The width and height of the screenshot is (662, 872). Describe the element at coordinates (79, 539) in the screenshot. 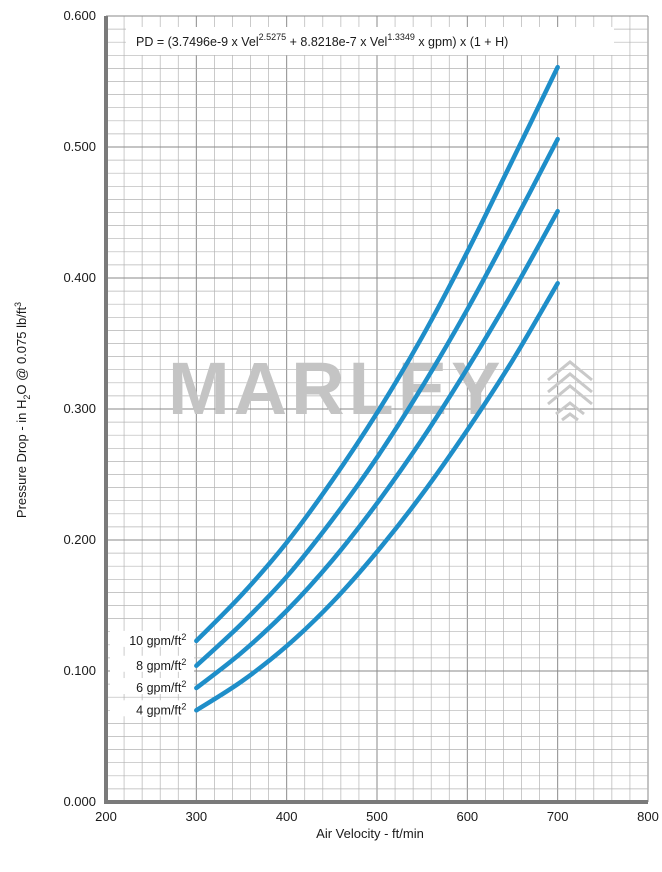

I see `y-tick-label: 0.200` at that location.